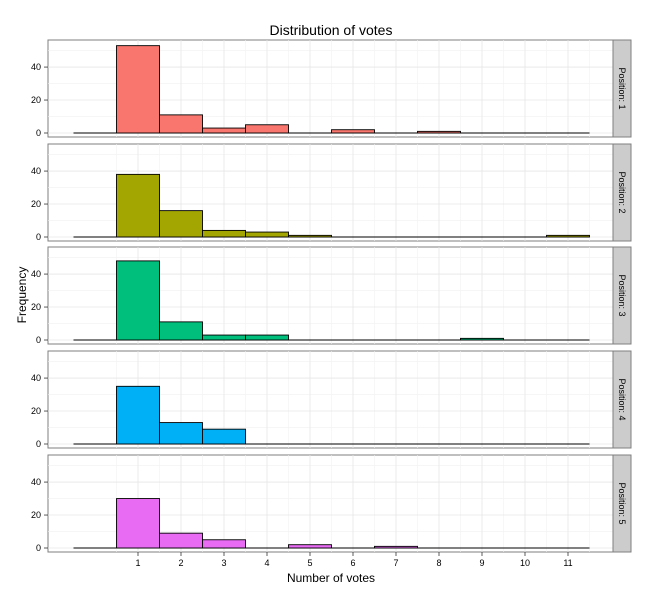 The width and height of the screenshot is (651, 596). I want to click on x-tick-label: 11, so click(567, 563).